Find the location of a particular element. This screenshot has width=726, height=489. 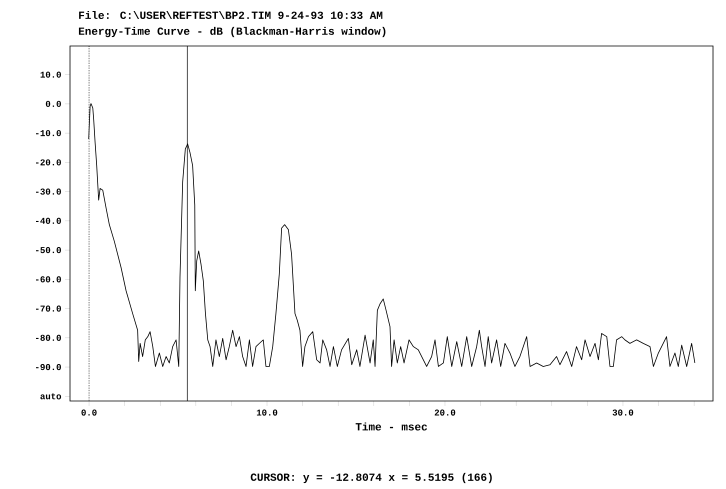

y-tick-label: -20.0 is located at coordinates (48, 162).